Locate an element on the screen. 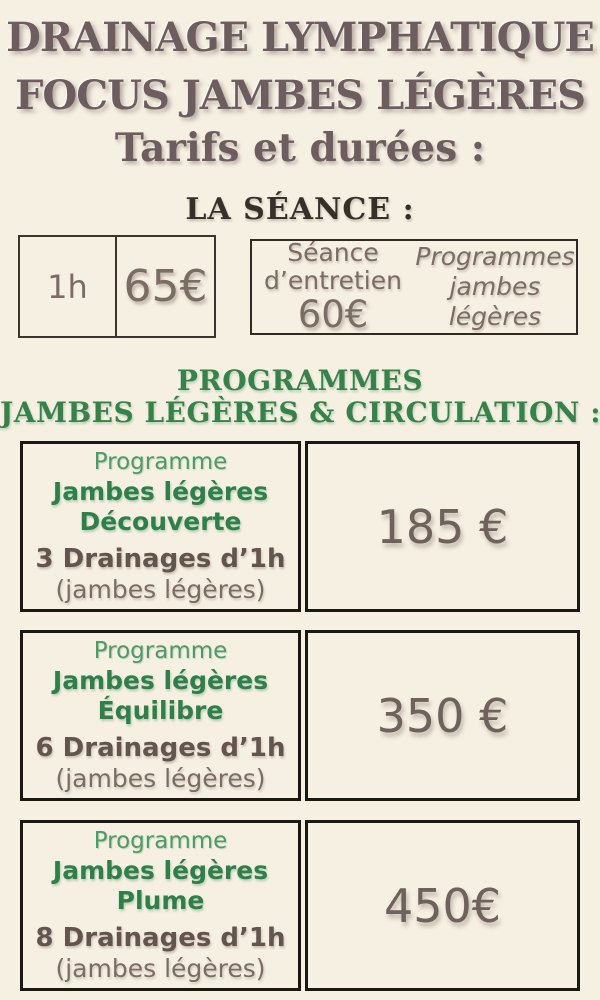 The image size is (600, 1000). session-duration-cell: 1h is located at coordinates (68, 286).